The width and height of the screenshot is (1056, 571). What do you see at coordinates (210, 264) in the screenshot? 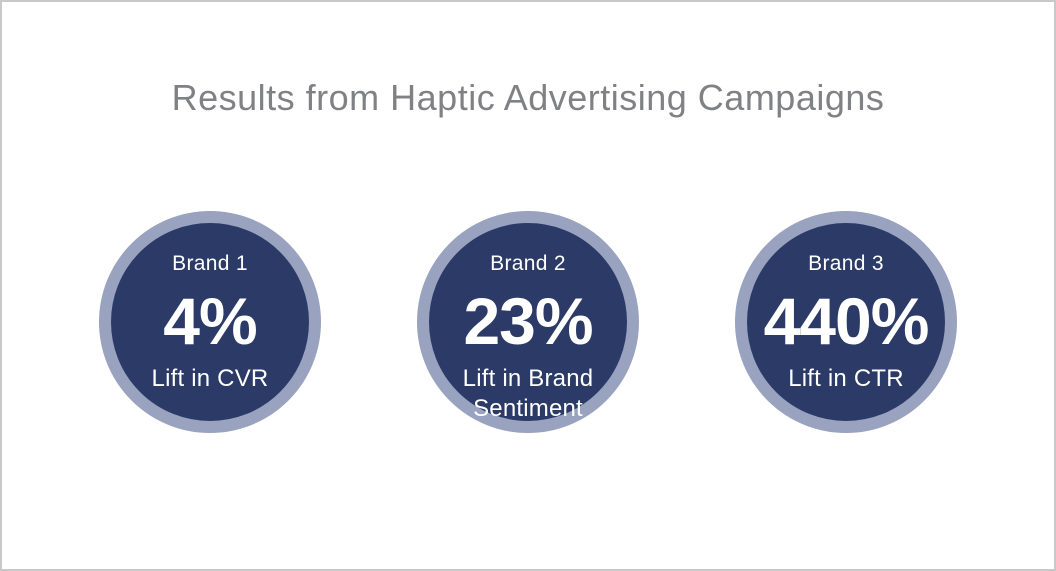
I see `brand-1-label: Brand 1` at bounding box center [210, 264].